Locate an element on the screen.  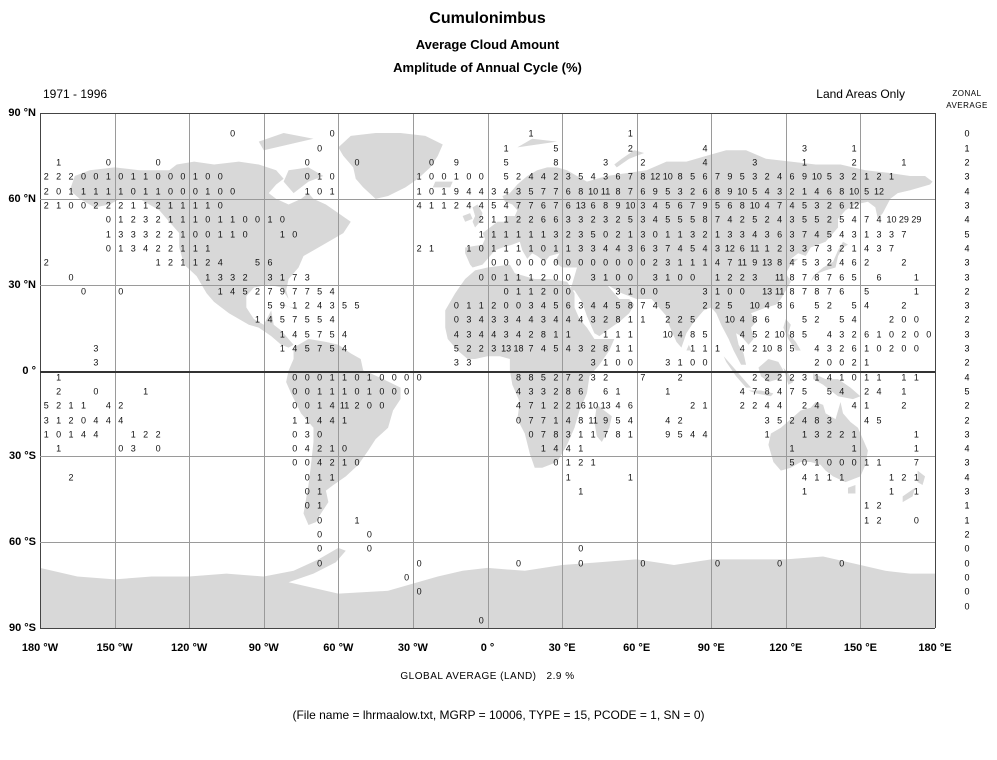
zonal-average-value: 3 is located at coordinates (967, 348).